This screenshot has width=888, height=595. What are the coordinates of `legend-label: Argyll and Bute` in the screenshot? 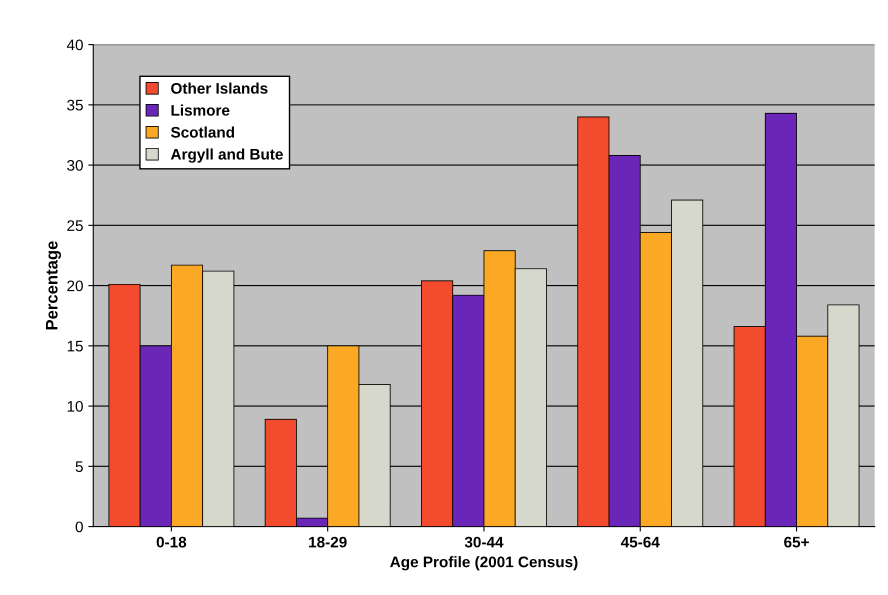 It's located at (226, 155).